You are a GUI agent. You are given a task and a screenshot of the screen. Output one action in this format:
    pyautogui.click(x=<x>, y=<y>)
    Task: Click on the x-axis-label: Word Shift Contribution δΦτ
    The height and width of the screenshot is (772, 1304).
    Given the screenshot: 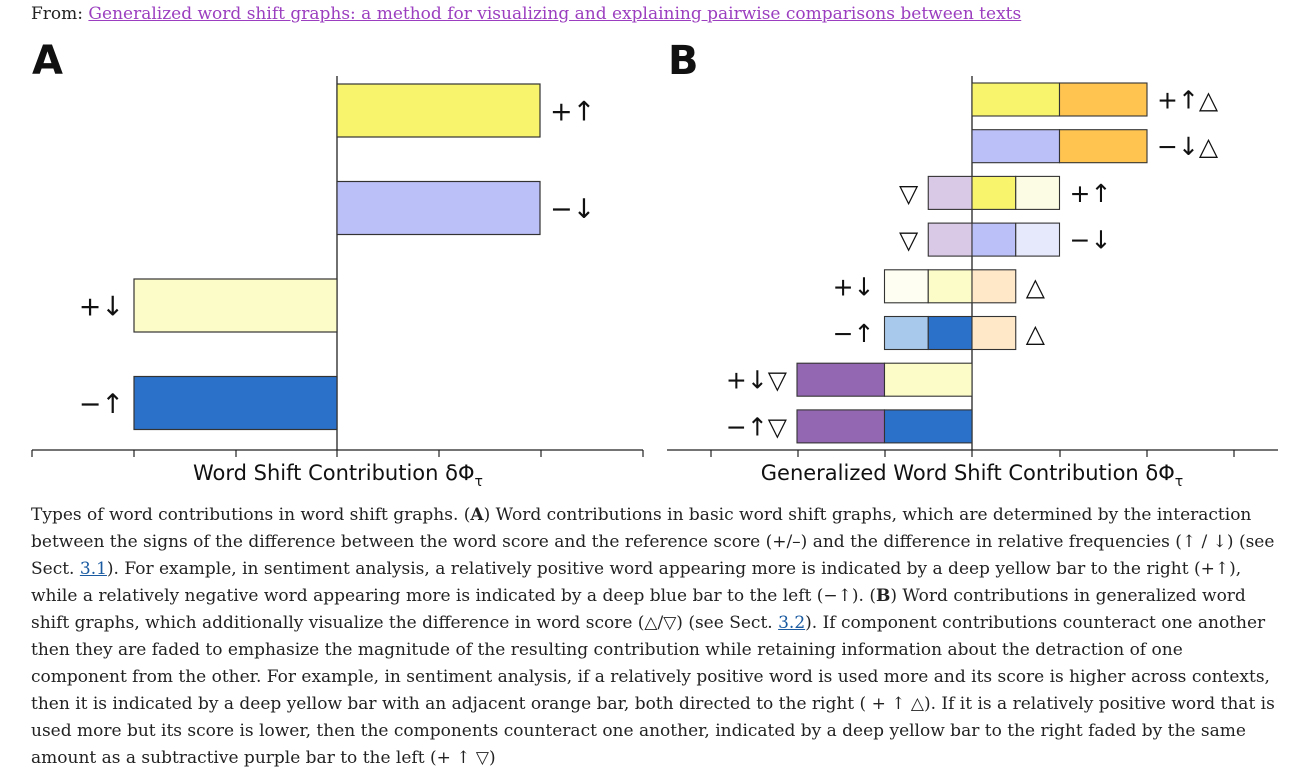 What is the action you would take?
    pyautogui.click(x=338, y=475)
    